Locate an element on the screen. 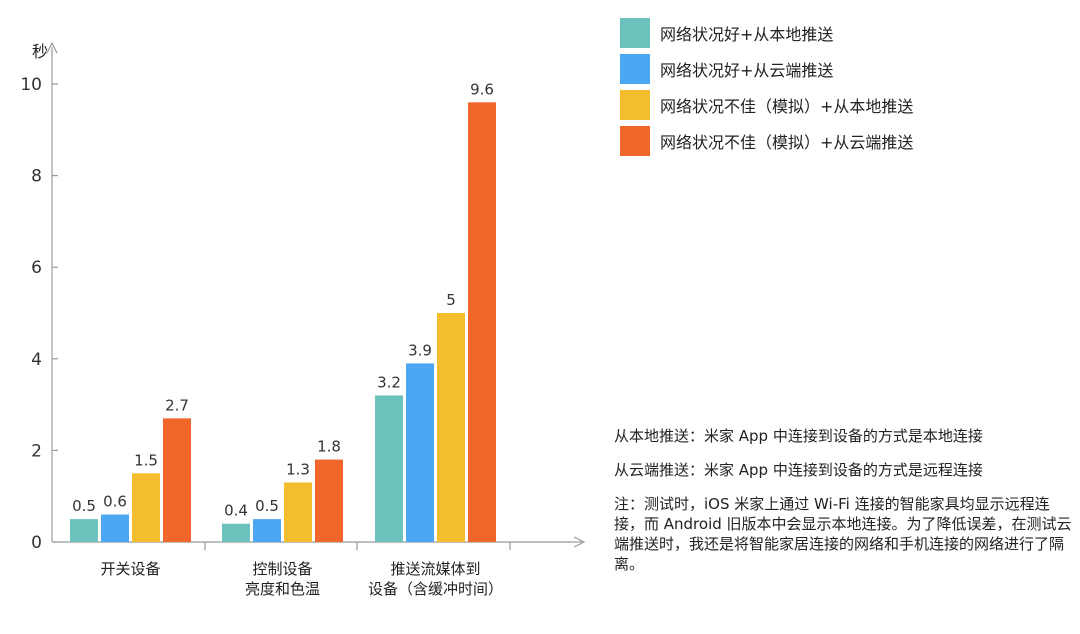 This screenshot has width=1080, height=634. bar-value-label: 3.2 is located at coordinates (389, 382).